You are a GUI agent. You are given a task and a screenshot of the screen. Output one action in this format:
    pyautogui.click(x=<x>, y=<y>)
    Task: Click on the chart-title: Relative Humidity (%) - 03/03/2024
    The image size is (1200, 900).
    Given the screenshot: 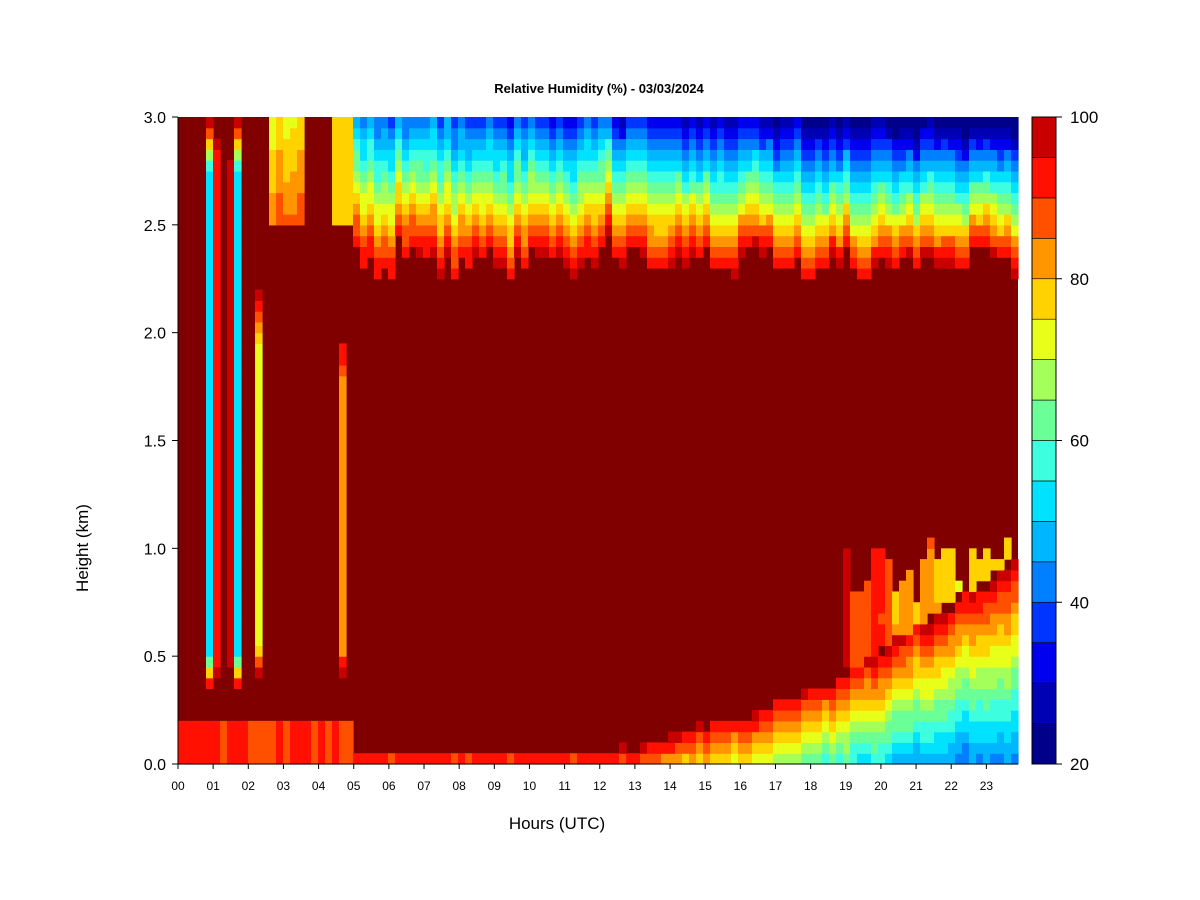 What is the action you would take?
    pyautogui.click(x=599, y=88)
    